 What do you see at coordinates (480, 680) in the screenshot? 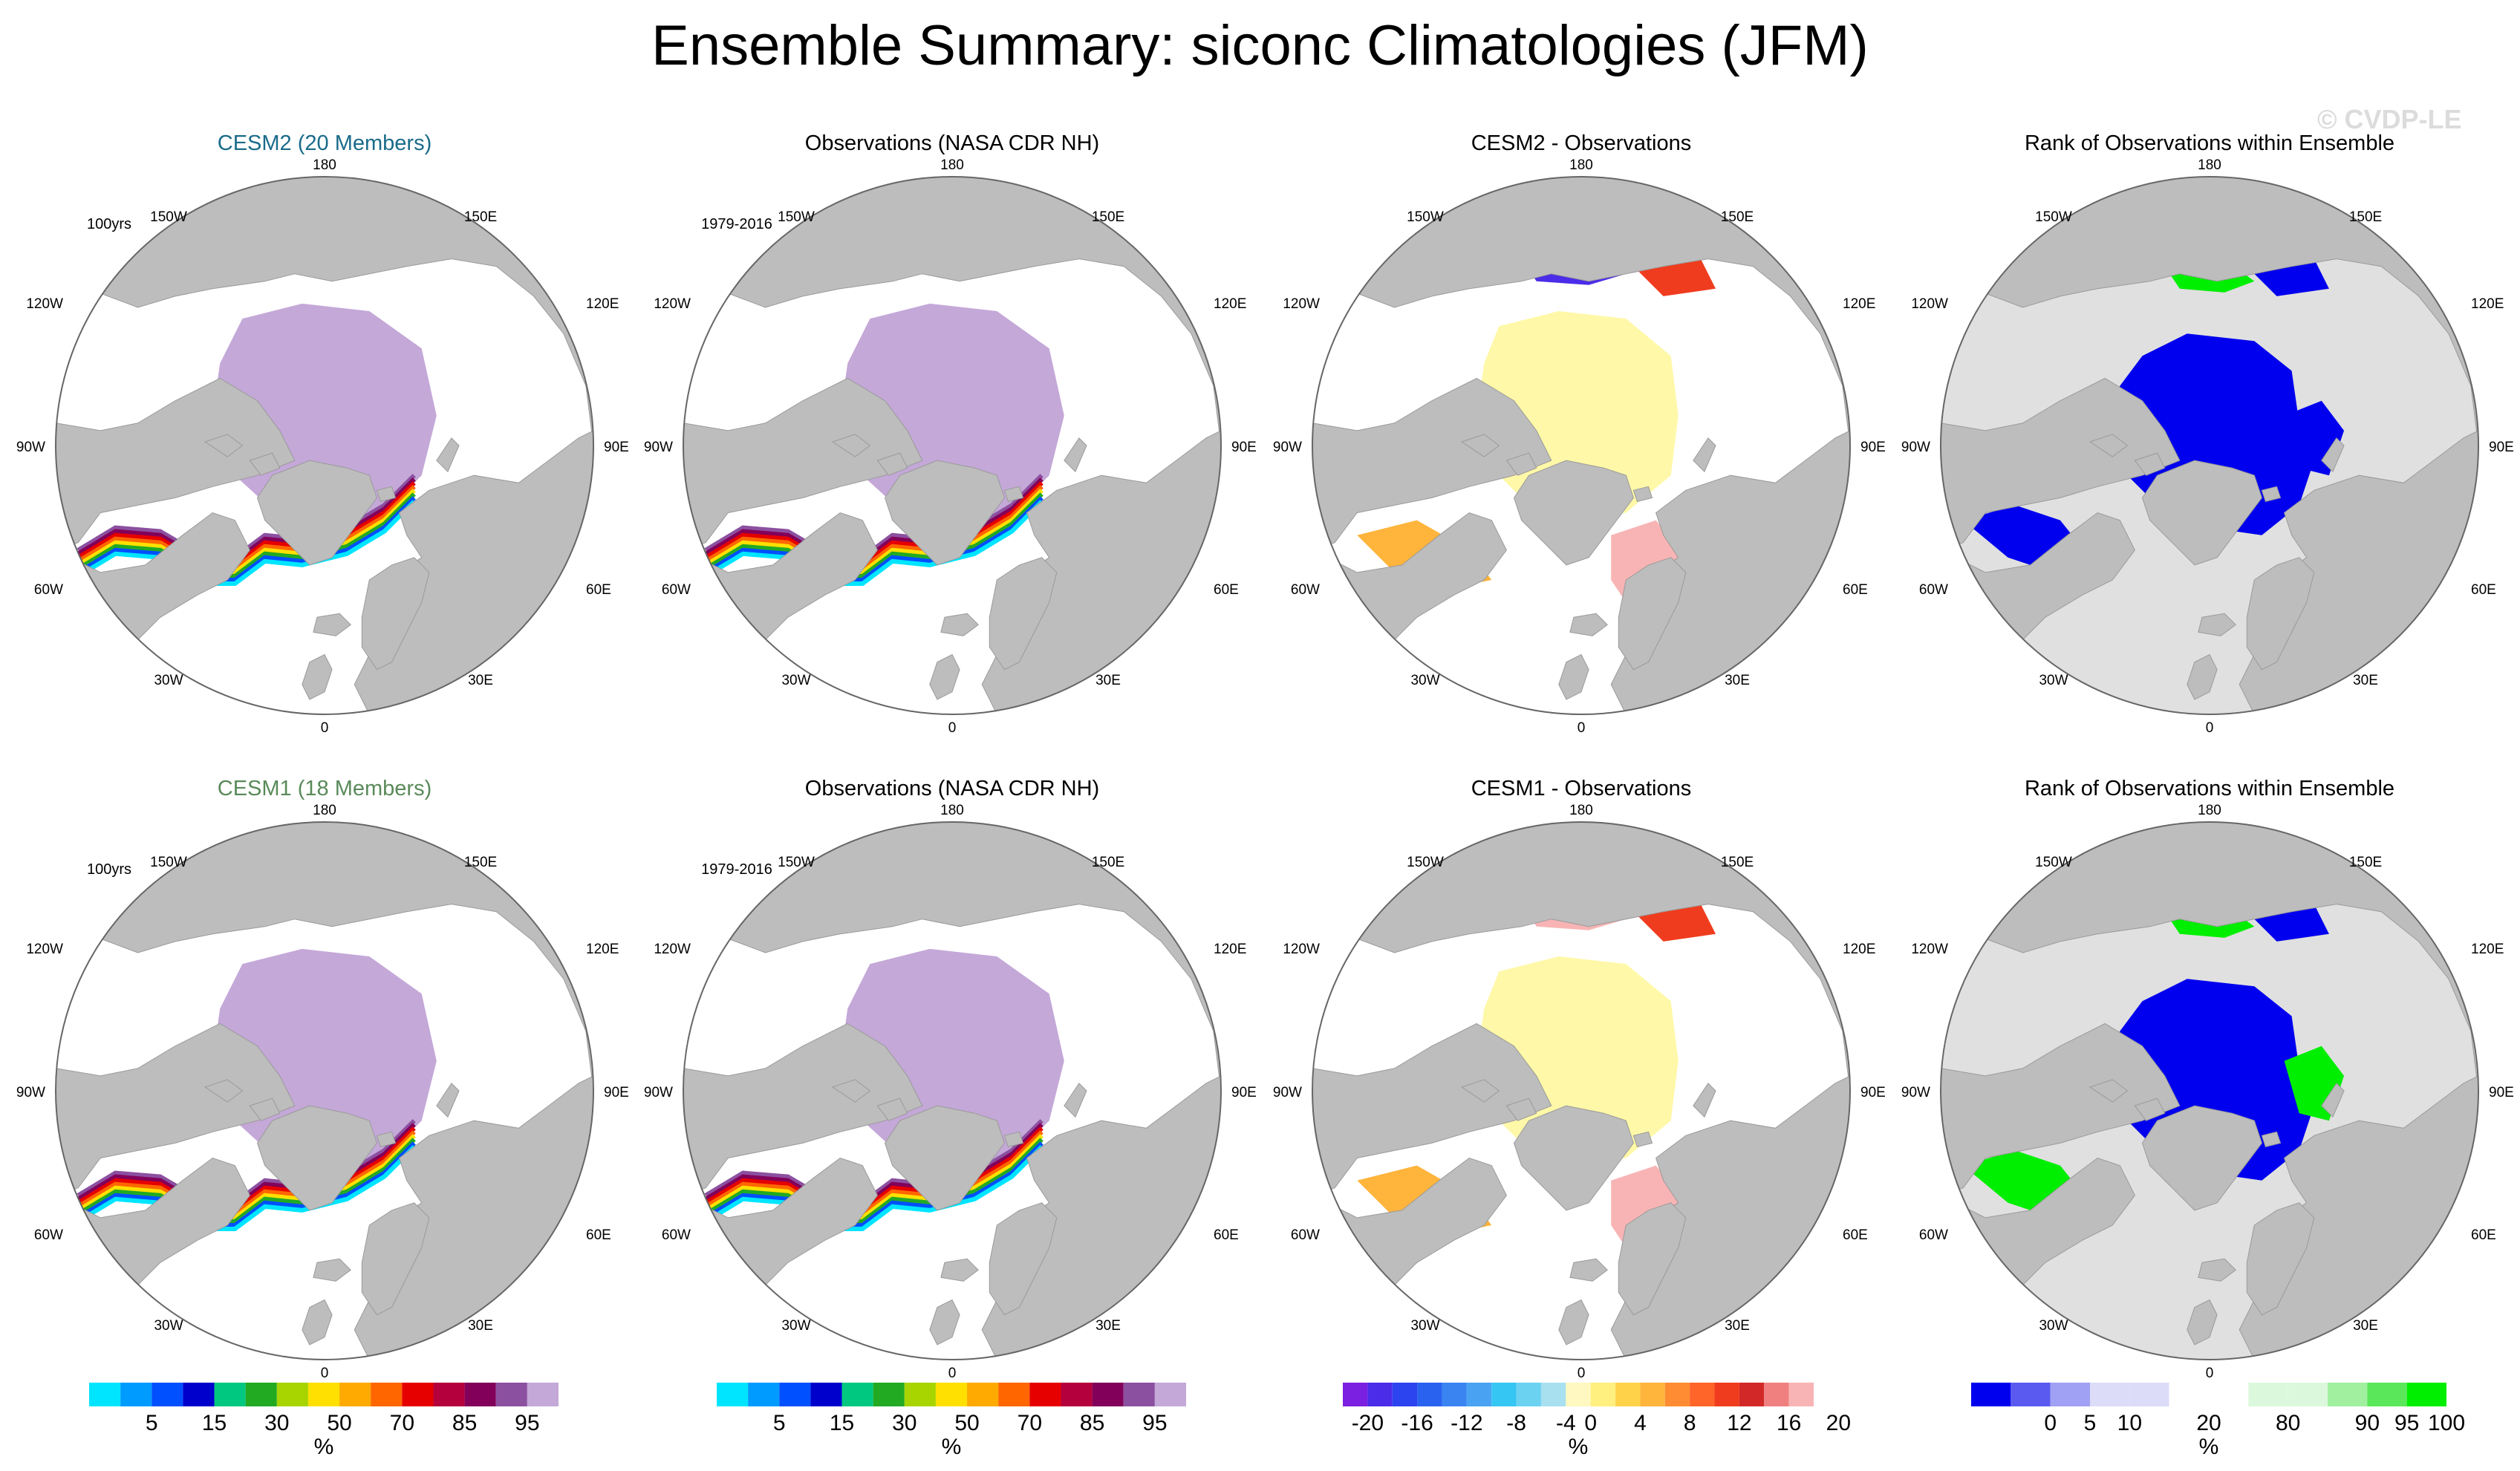
I see `lon-label-30e: 30E` at bounding box center [480, 680].